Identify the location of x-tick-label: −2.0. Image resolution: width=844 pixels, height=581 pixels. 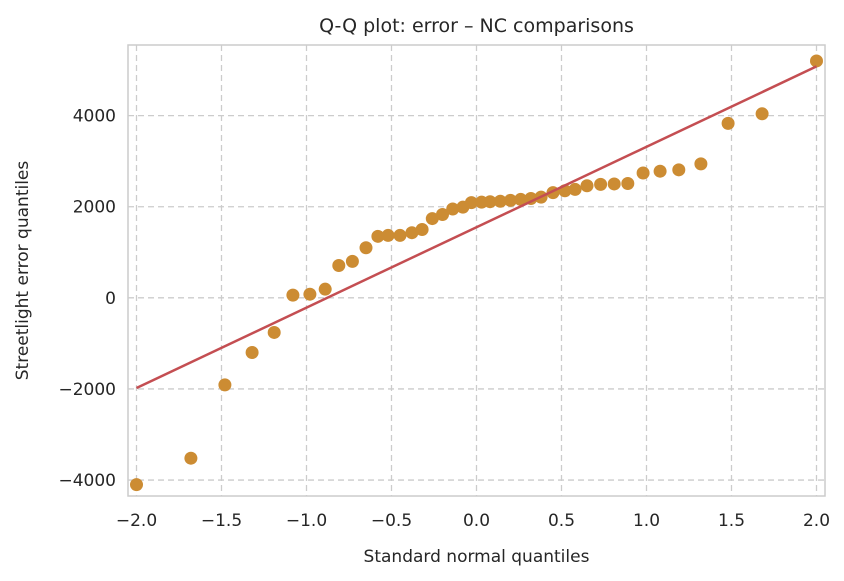
(136, 521).